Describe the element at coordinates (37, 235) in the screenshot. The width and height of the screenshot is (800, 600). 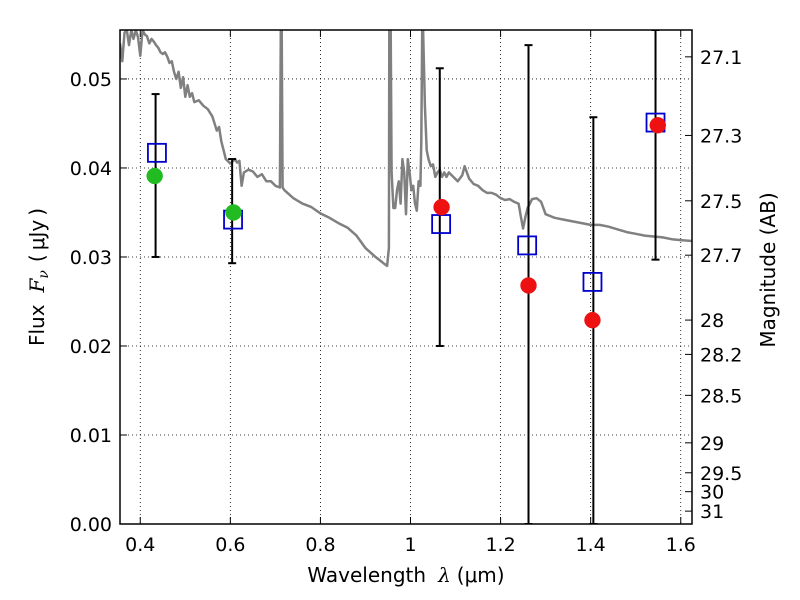
I see `y-axis-unit: μJy` at that location.